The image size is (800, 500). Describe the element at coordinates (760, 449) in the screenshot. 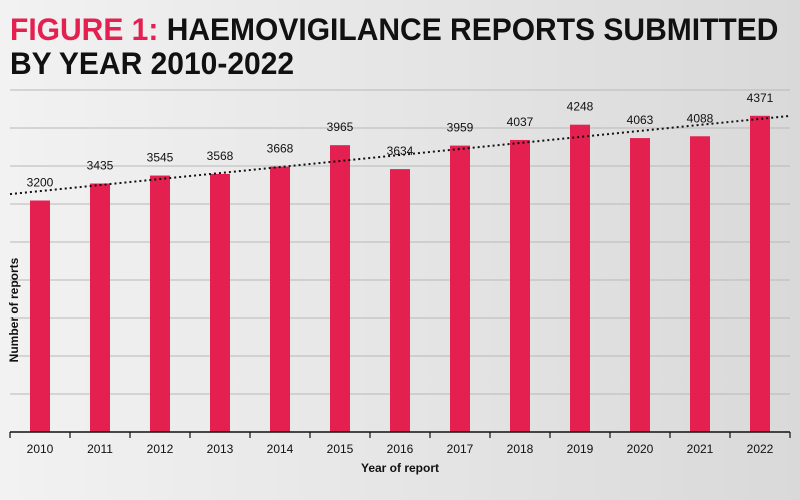

I see `x-tick-label-2022: 2022` at that location.